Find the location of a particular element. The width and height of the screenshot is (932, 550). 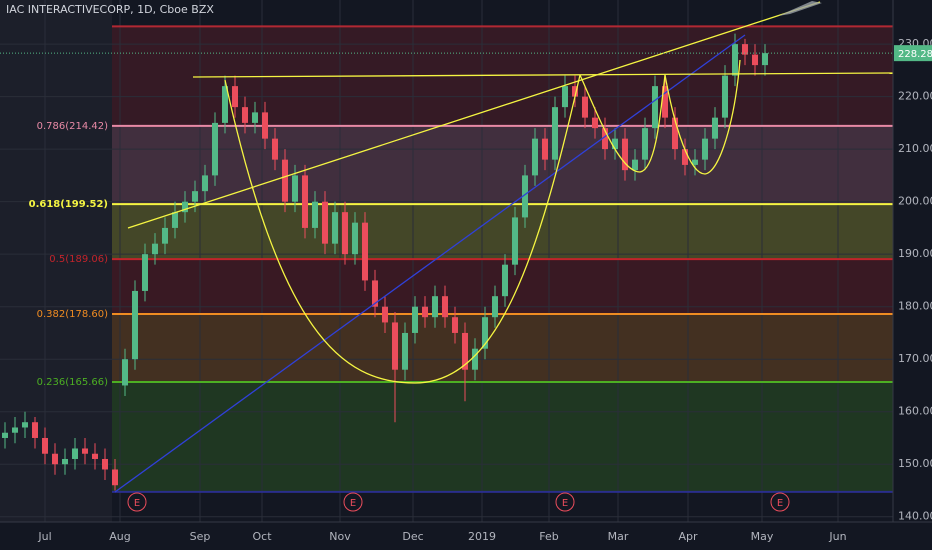

y-tick-label: 190.00 is located at coordinates (915, 253).